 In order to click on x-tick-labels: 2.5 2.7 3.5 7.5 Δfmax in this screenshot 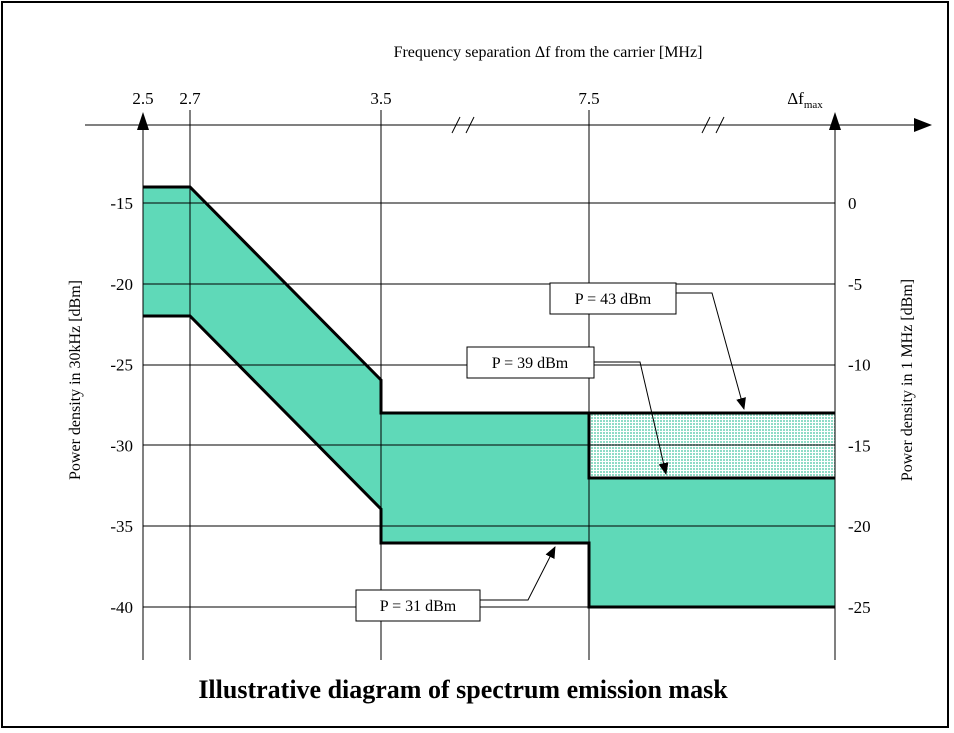, I will do `click(477, 100)`.